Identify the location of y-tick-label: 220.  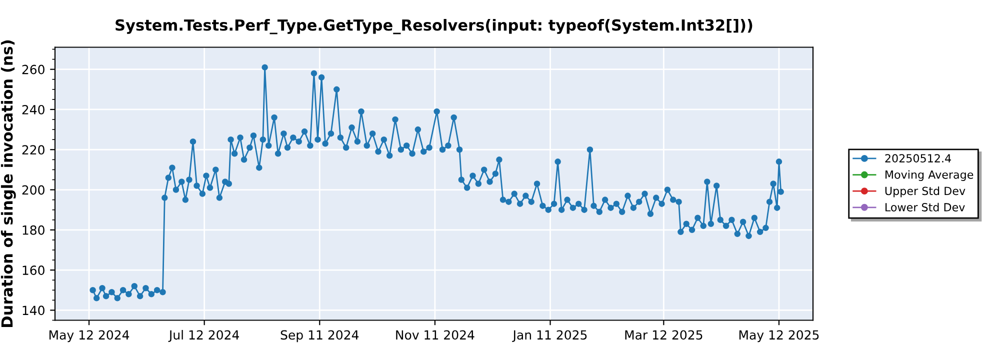
(33, 150).